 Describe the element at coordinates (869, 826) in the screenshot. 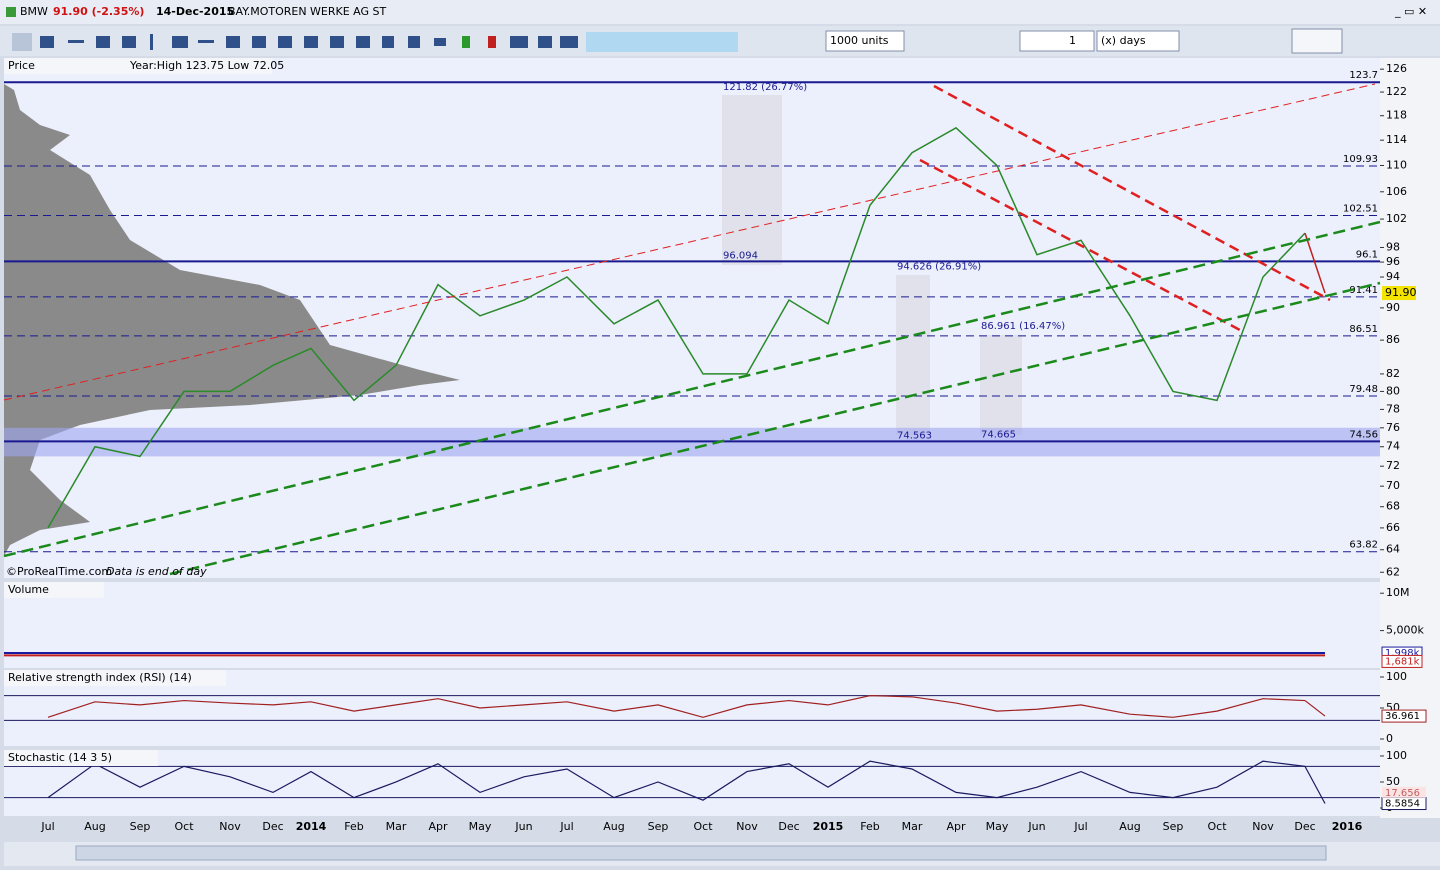

I see `x-tick-label: Feb` at that location.